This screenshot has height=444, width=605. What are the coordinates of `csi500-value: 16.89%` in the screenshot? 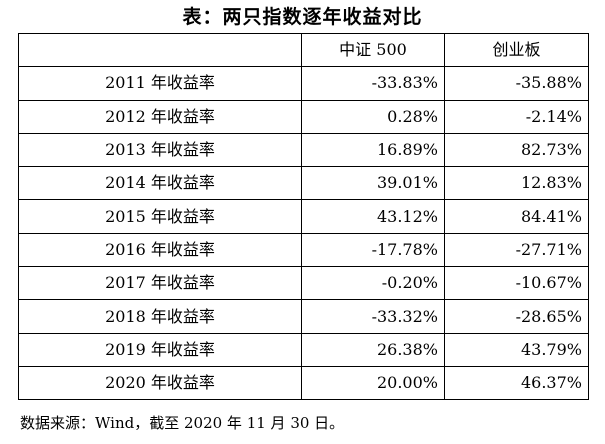 It's located at (373, 150).